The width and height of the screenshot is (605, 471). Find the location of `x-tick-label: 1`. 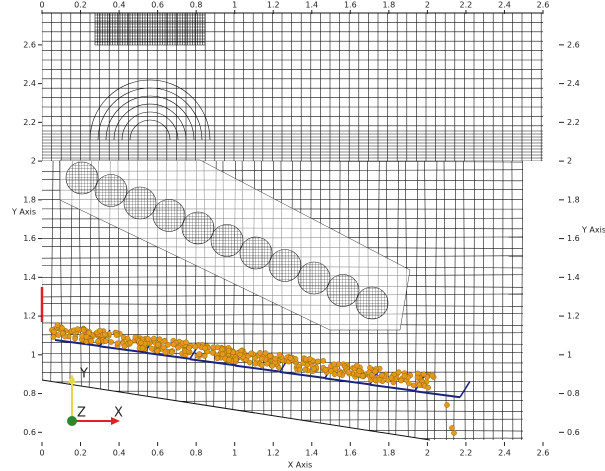

x-tick-label: 1 is located at coordinates (234, 453).